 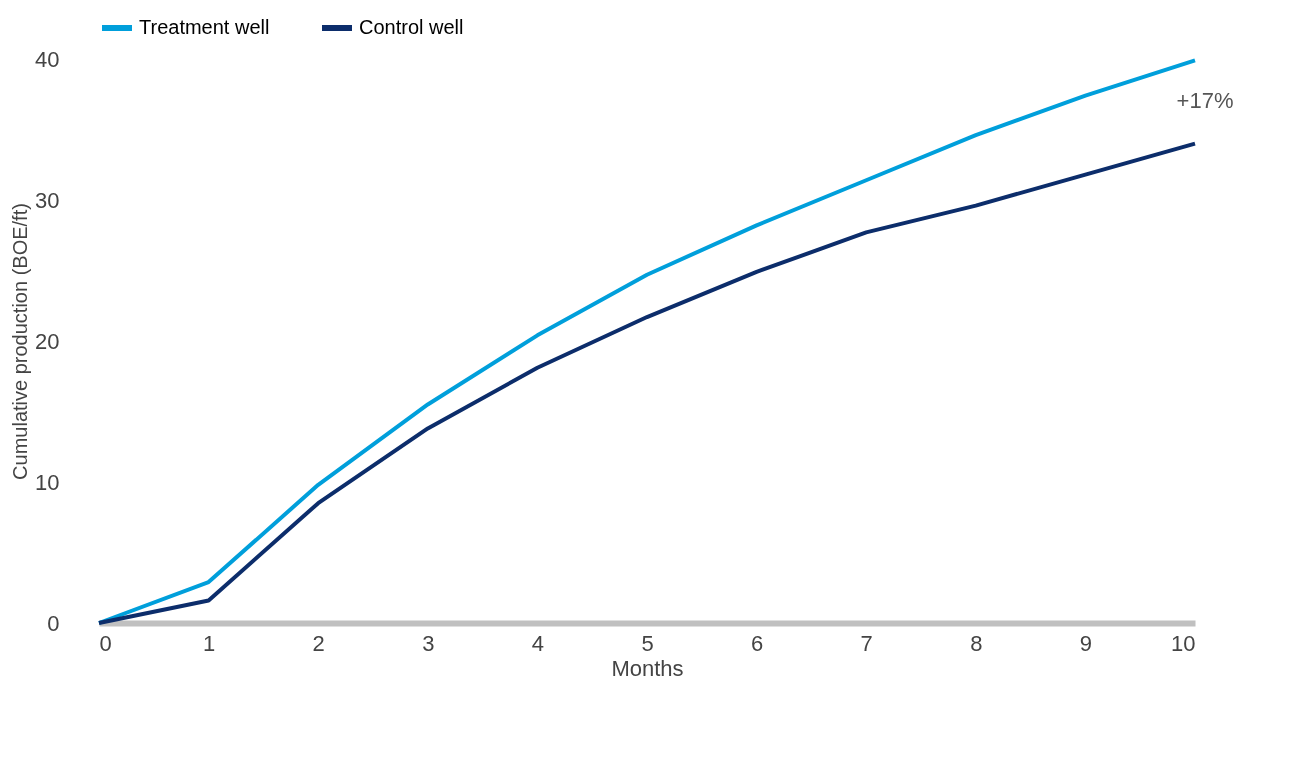 What do you see at coordinates (538, 643) in the screenshot?
I see `x-tick-label: 4` at bounding box center [538, 643].